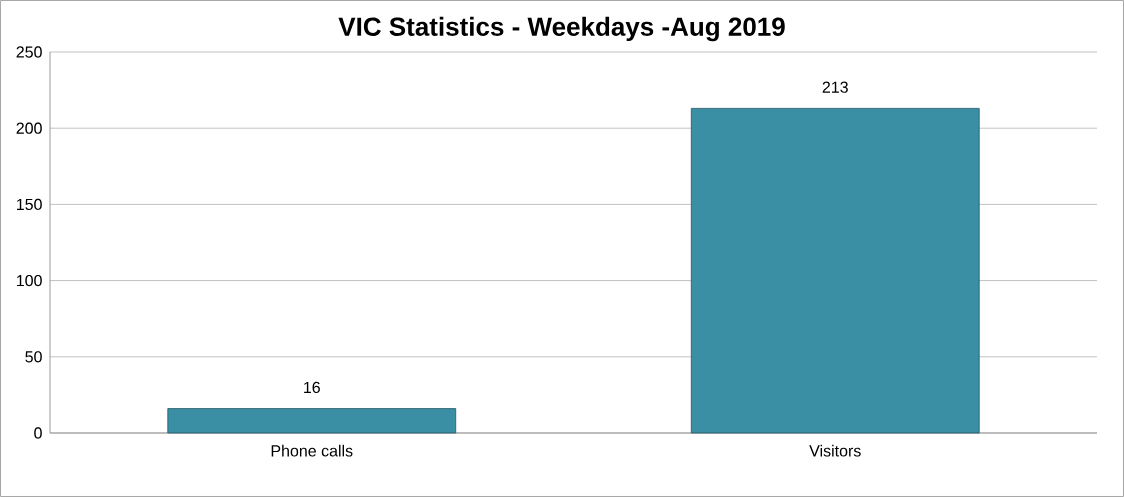 This screenshot has height=497, width=1124. What do you see at coordinates (312, 387) in the screenshot?
I see `data-label: 16` at bounding box center [312, 387].